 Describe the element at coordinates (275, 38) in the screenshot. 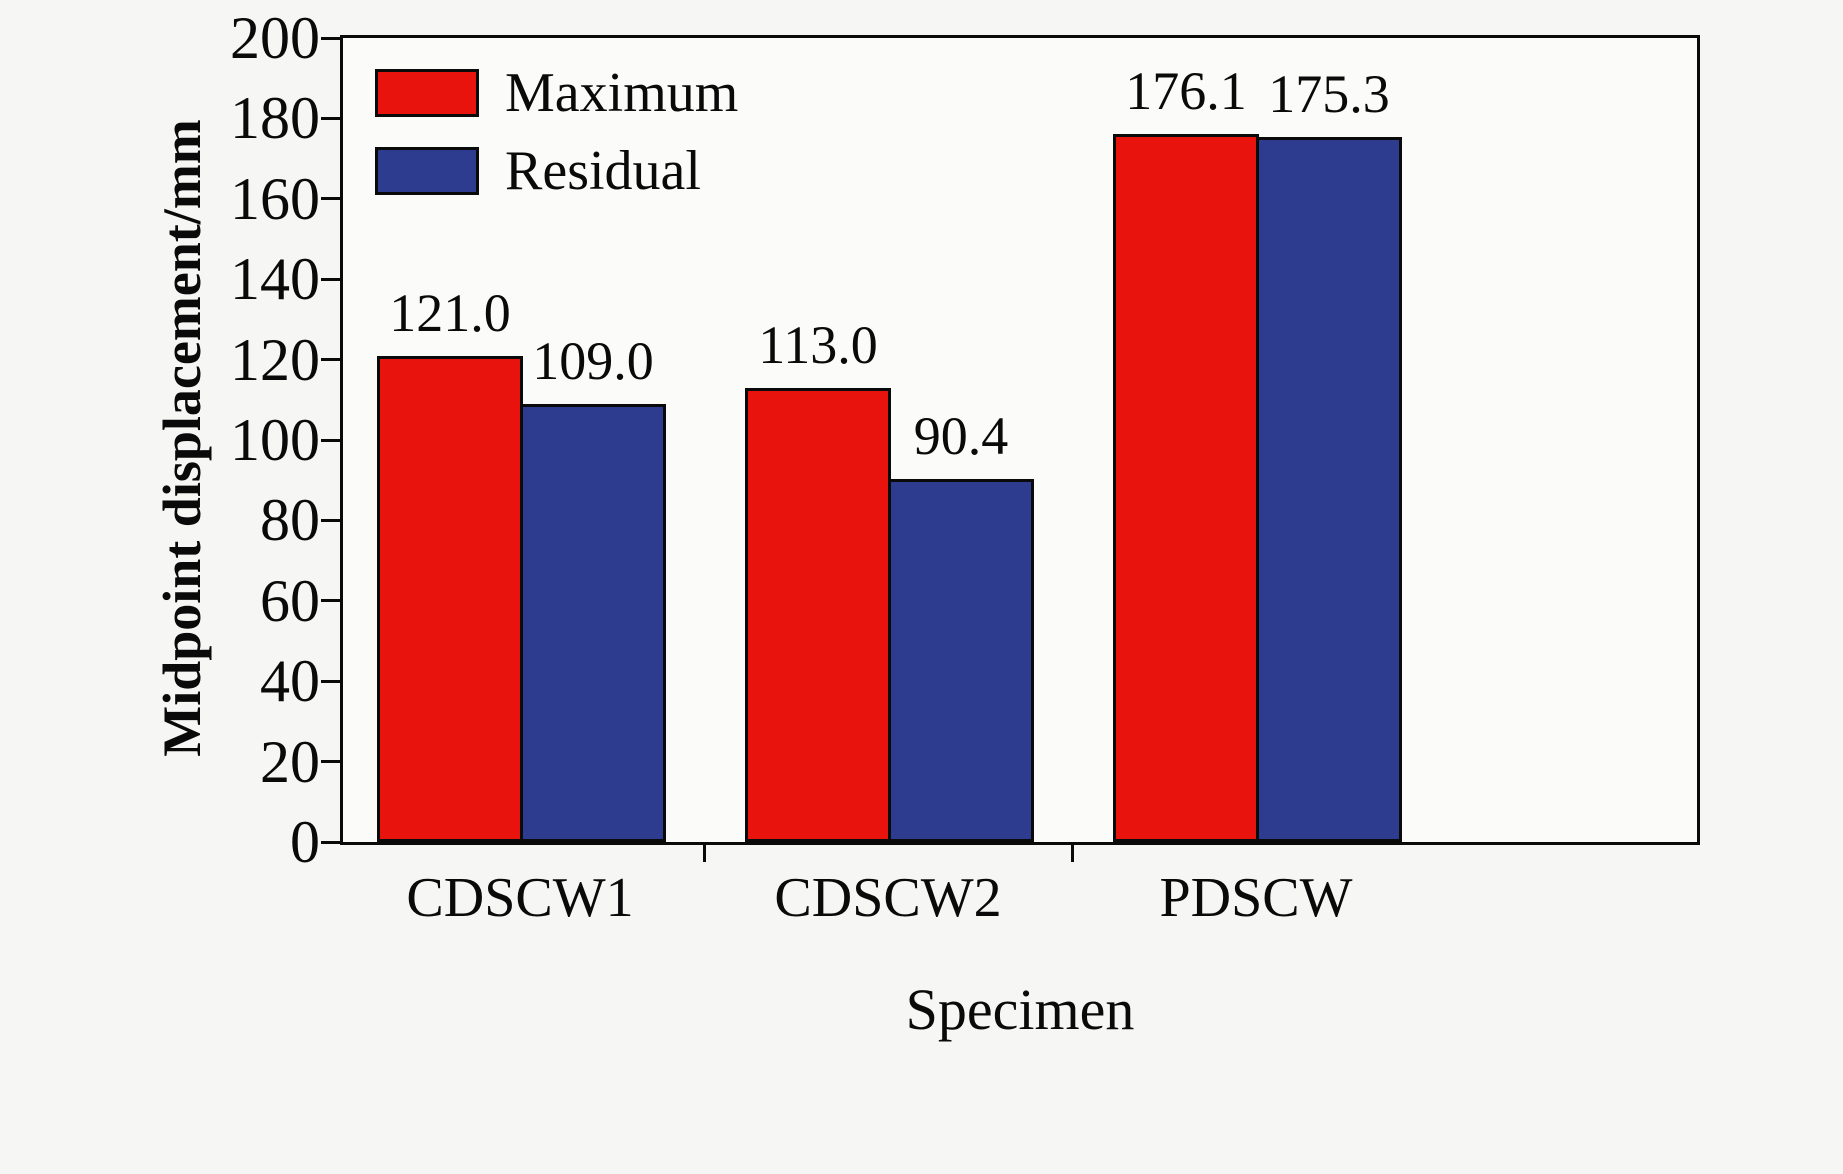

I see `y-tick-label: 200` at that location.